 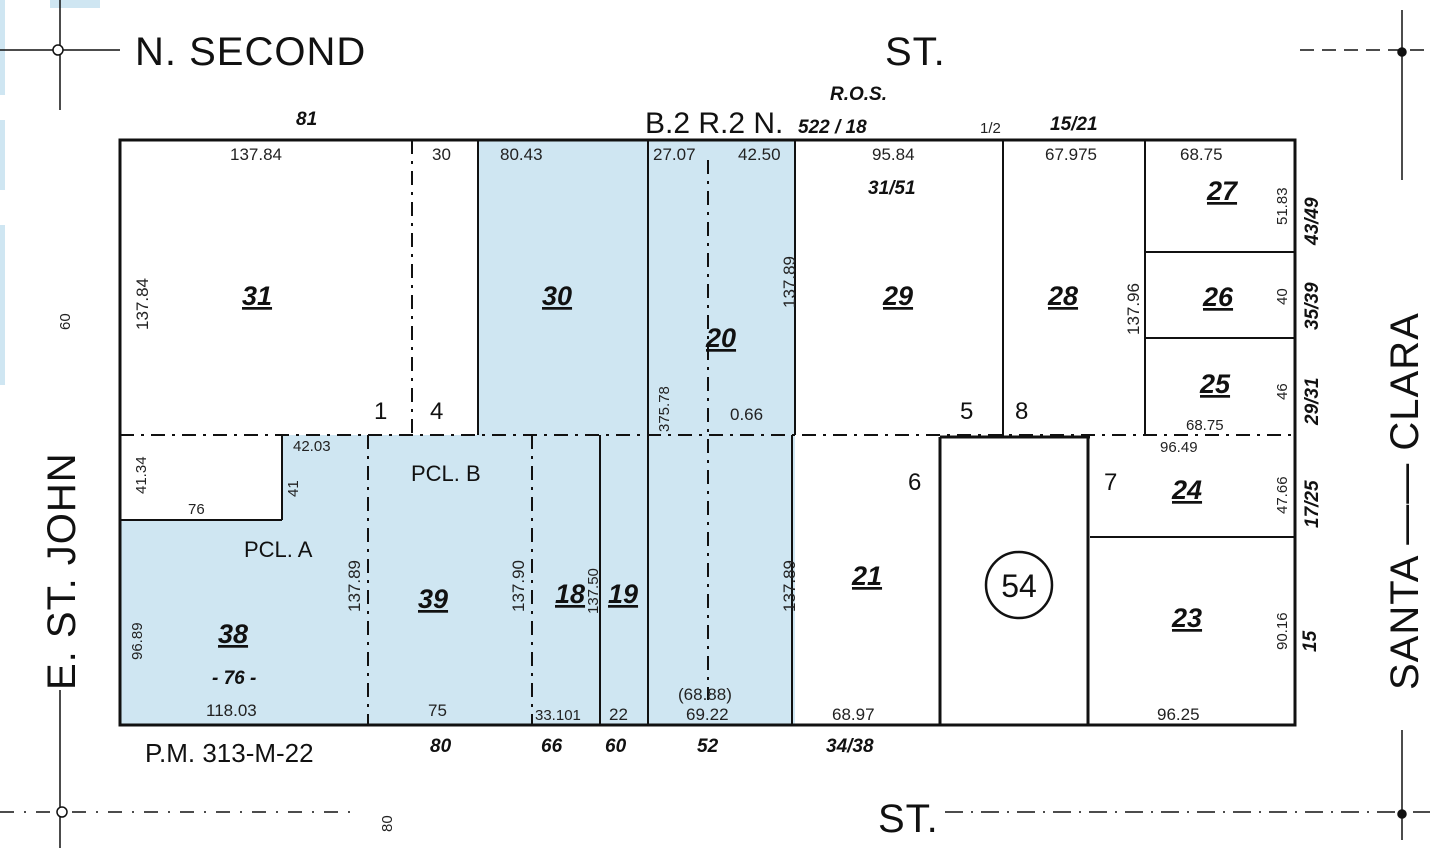 I want to click on parcel-21: 21, so click(x=866, y=576).